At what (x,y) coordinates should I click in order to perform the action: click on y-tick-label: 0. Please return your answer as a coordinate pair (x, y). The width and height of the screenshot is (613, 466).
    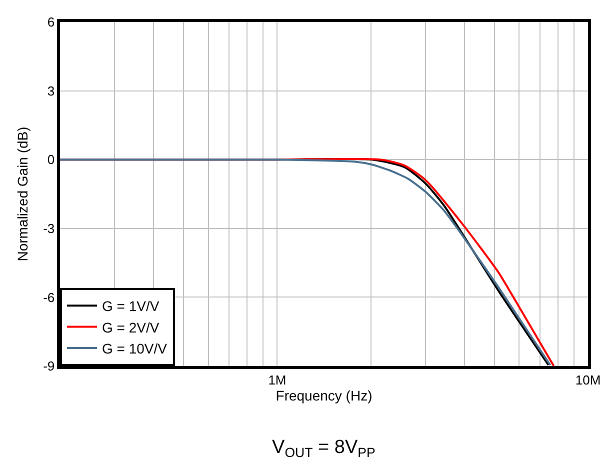
    Looking at the image, I should click on (51, 160).